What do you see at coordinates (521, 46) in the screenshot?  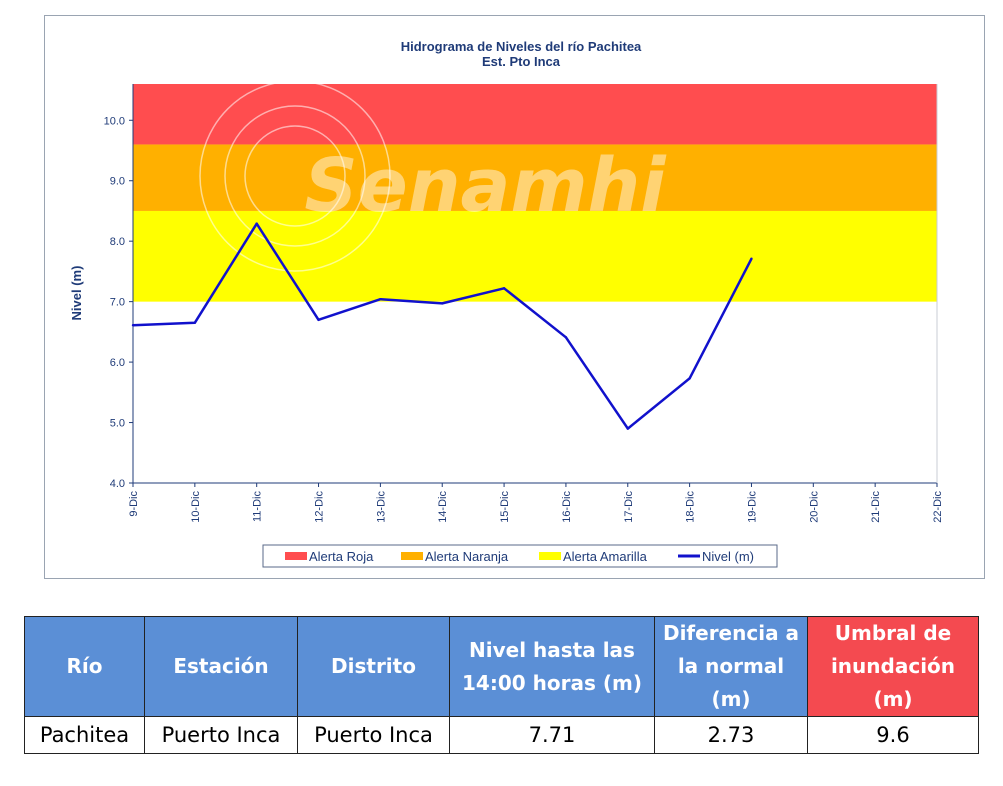 I see `chart-title: Hidrograma de Niveles del río Pachitea` at bounding box center [521, 46].